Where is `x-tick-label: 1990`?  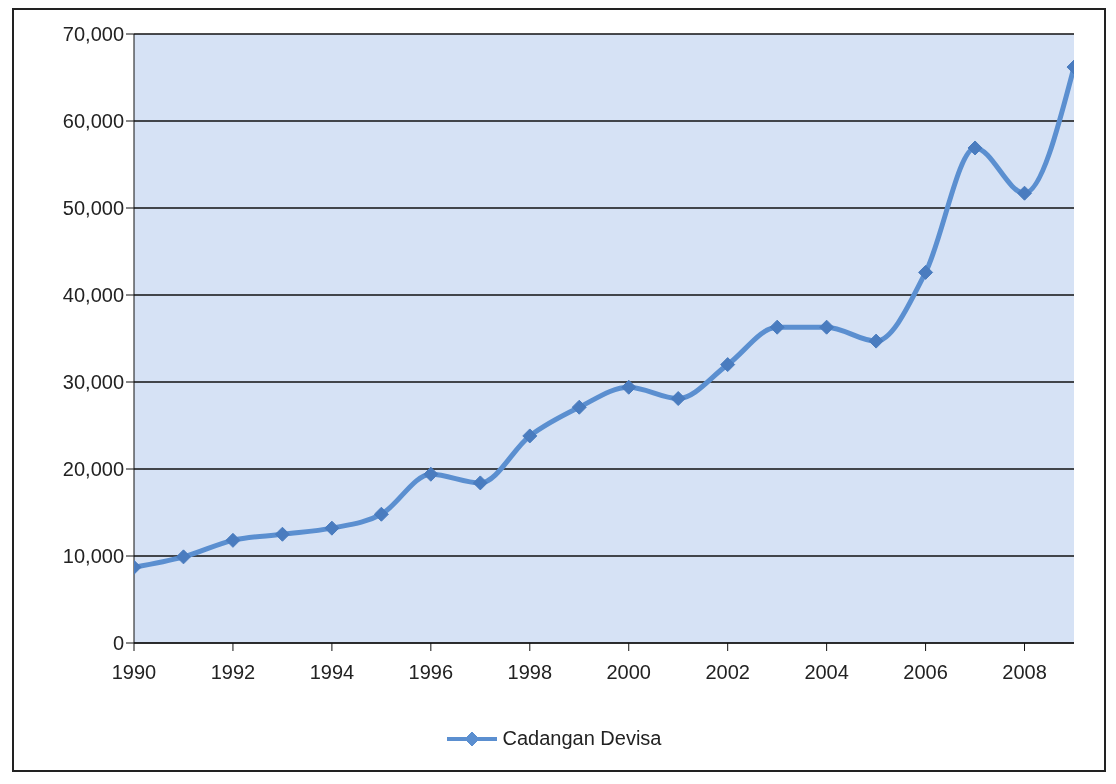
x-tick-label: 1990 is located at coordinates (134, 672).